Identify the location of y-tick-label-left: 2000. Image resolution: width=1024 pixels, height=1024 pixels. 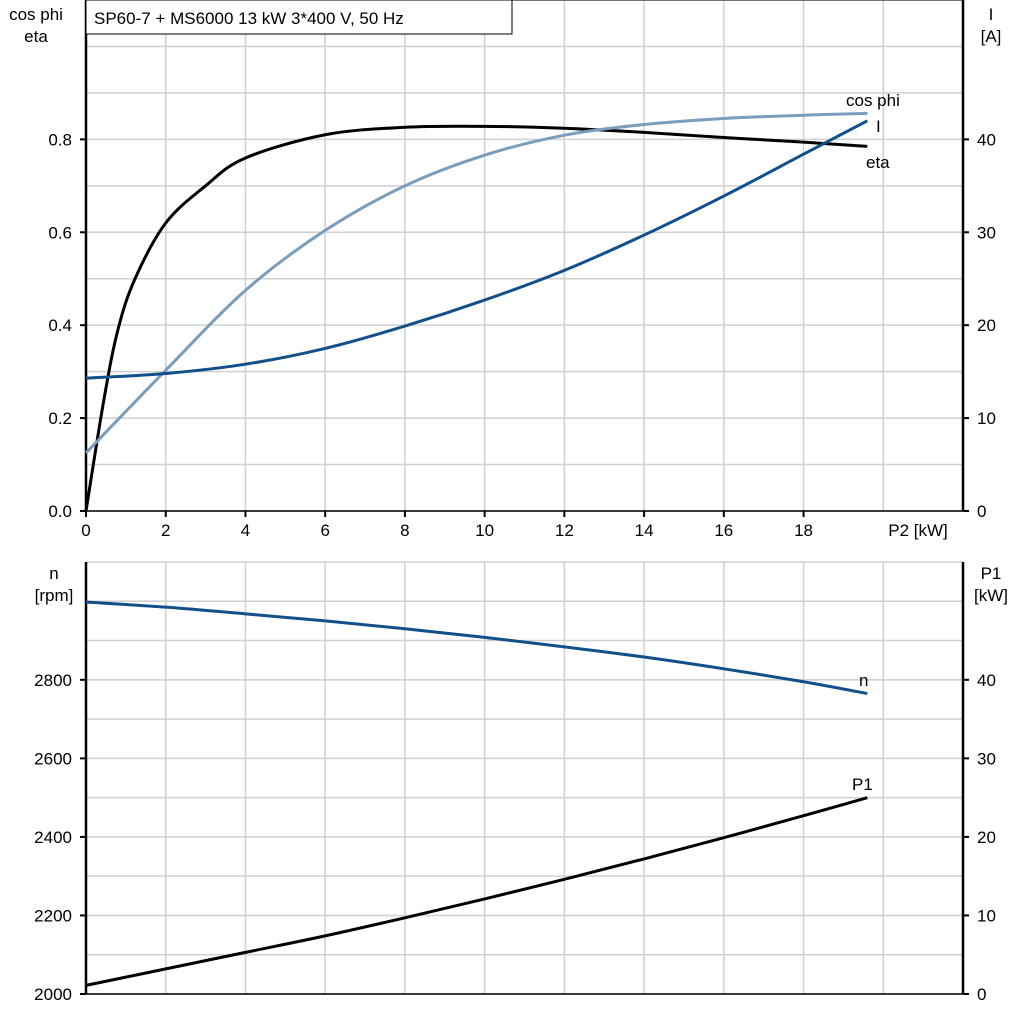
(53, 994).